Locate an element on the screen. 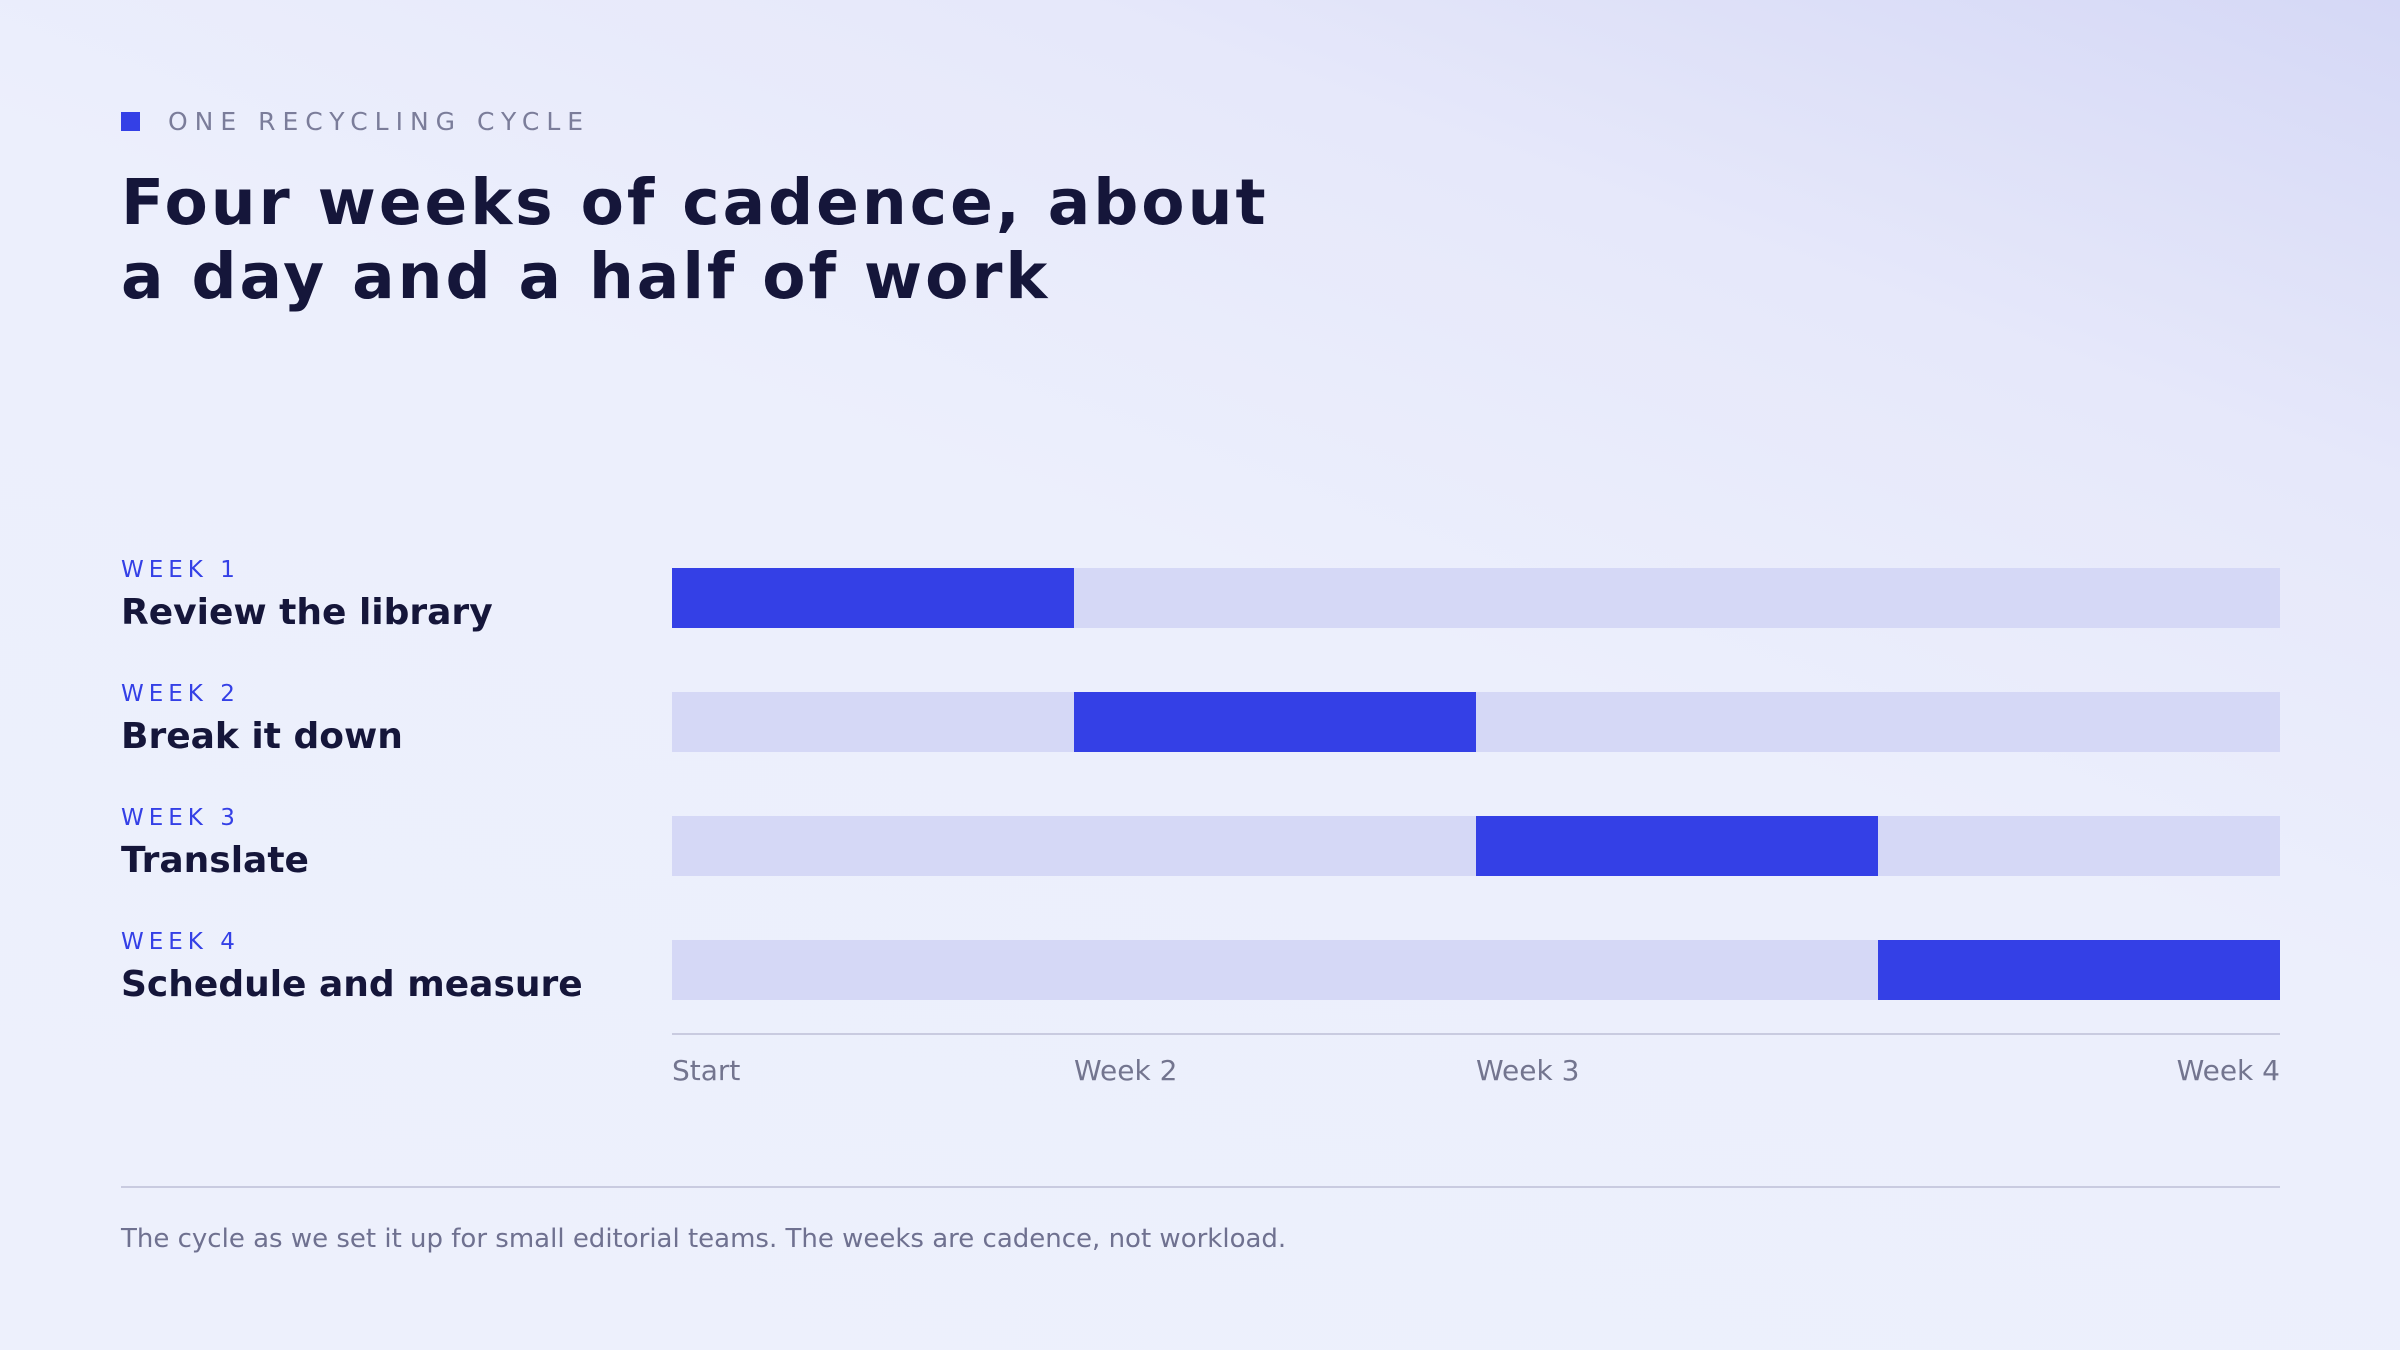 This screenshot has height=1350, width=2400. footer-divider is located at coordinates (1200, 1187).